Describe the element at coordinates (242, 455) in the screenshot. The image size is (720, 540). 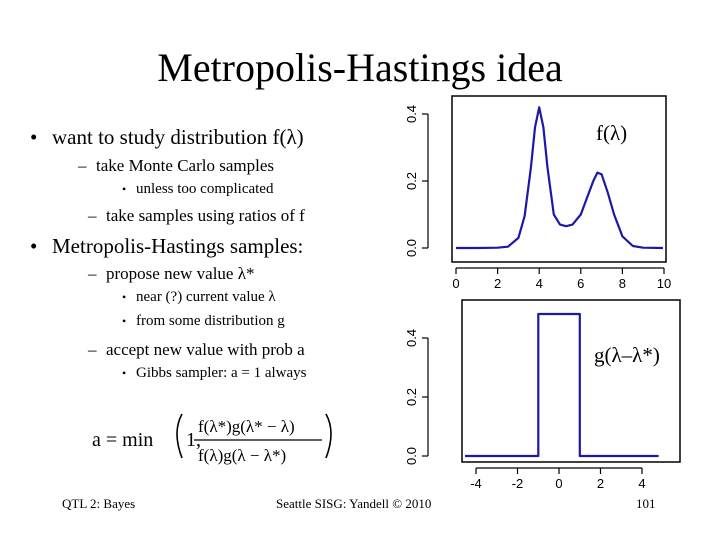
I see `formula-denominator: f(λ)g(λ − λ*)` at that location.